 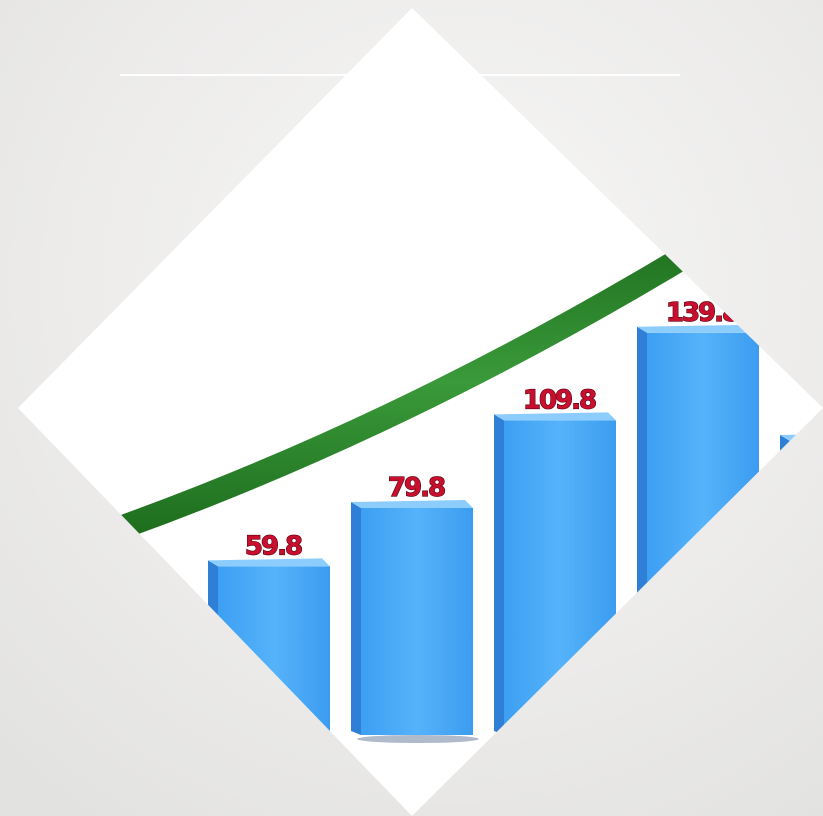 I want to click on bar-front, so click(x=417, y=621).